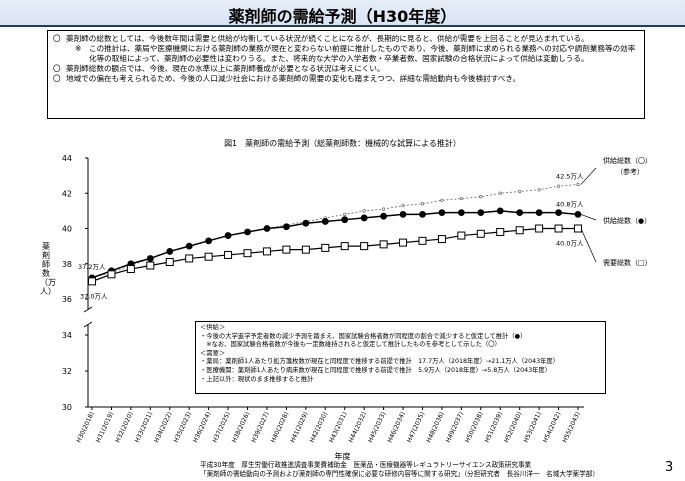 This screenshot has height=481, width=685. Describe the element at coordinates (342, 456) in the screenshot. I see `x-axis-label: 年度` at that location.